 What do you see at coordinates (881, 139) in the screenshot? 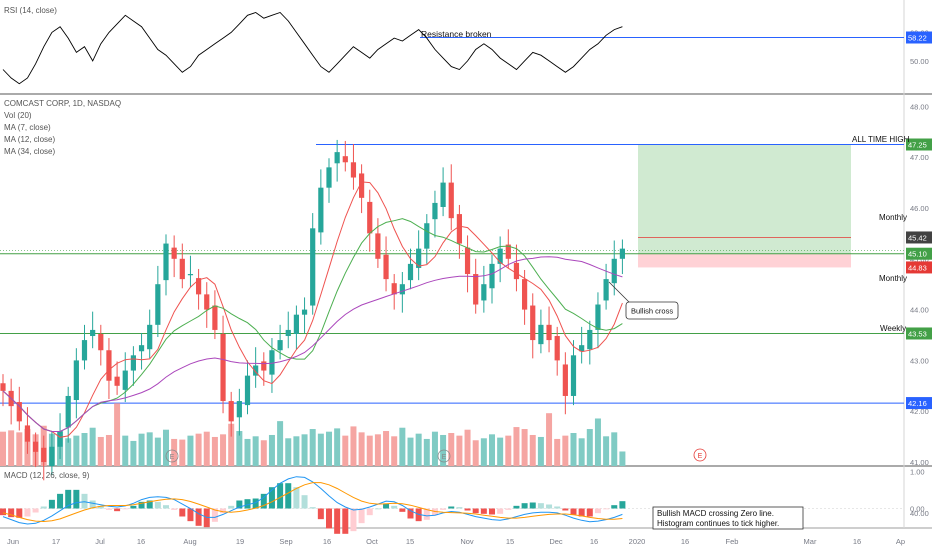
I see `all-time-high-label: ALL TIME HIGH` at bounding box center [881, 139].